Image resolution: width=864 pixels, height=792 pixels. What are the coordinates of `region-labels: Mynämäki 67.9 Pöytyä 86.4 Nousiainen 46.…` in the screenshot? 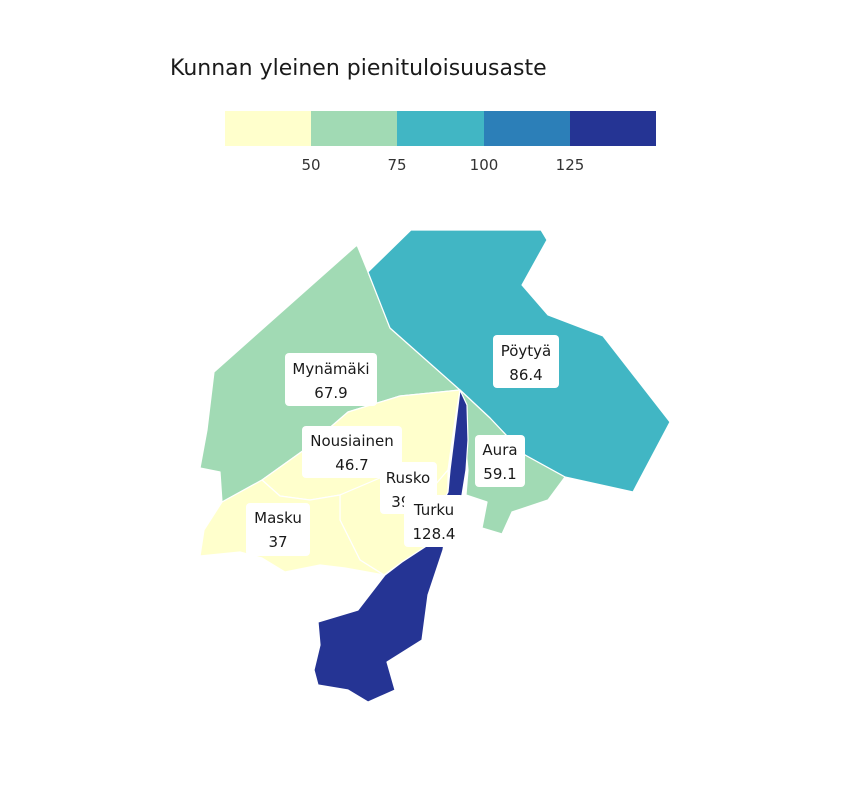 It's located at (402, 445).